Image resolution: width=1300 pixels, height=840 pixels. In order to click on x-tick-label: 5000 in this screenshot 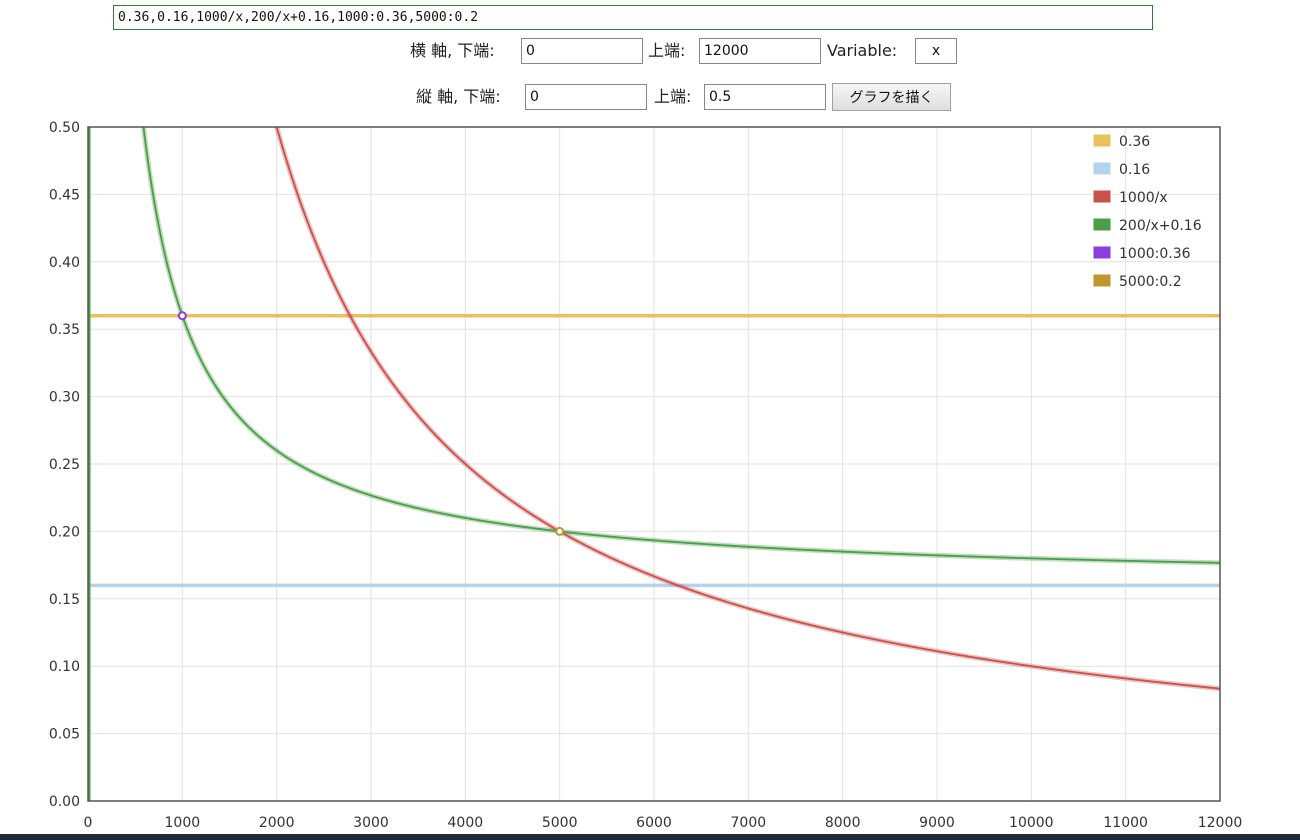, I will do `click(560, 823)`.